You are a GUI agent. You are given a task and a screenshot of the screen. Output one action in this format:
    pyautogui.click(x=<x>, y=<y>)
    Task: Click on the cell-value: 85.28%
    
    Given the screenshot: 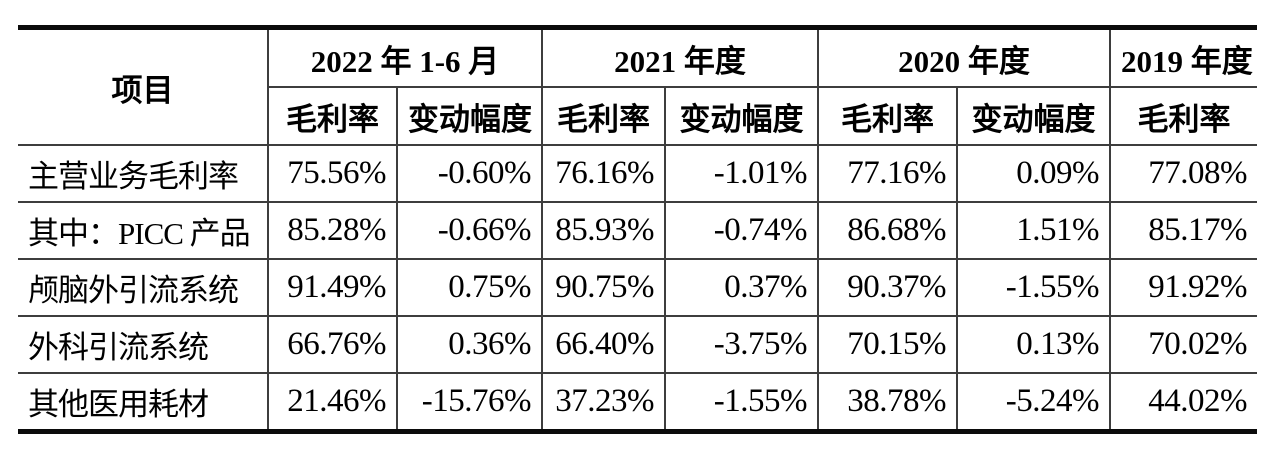 What is the action you would take?
    pyautogui.click(x=332, y=230)
    